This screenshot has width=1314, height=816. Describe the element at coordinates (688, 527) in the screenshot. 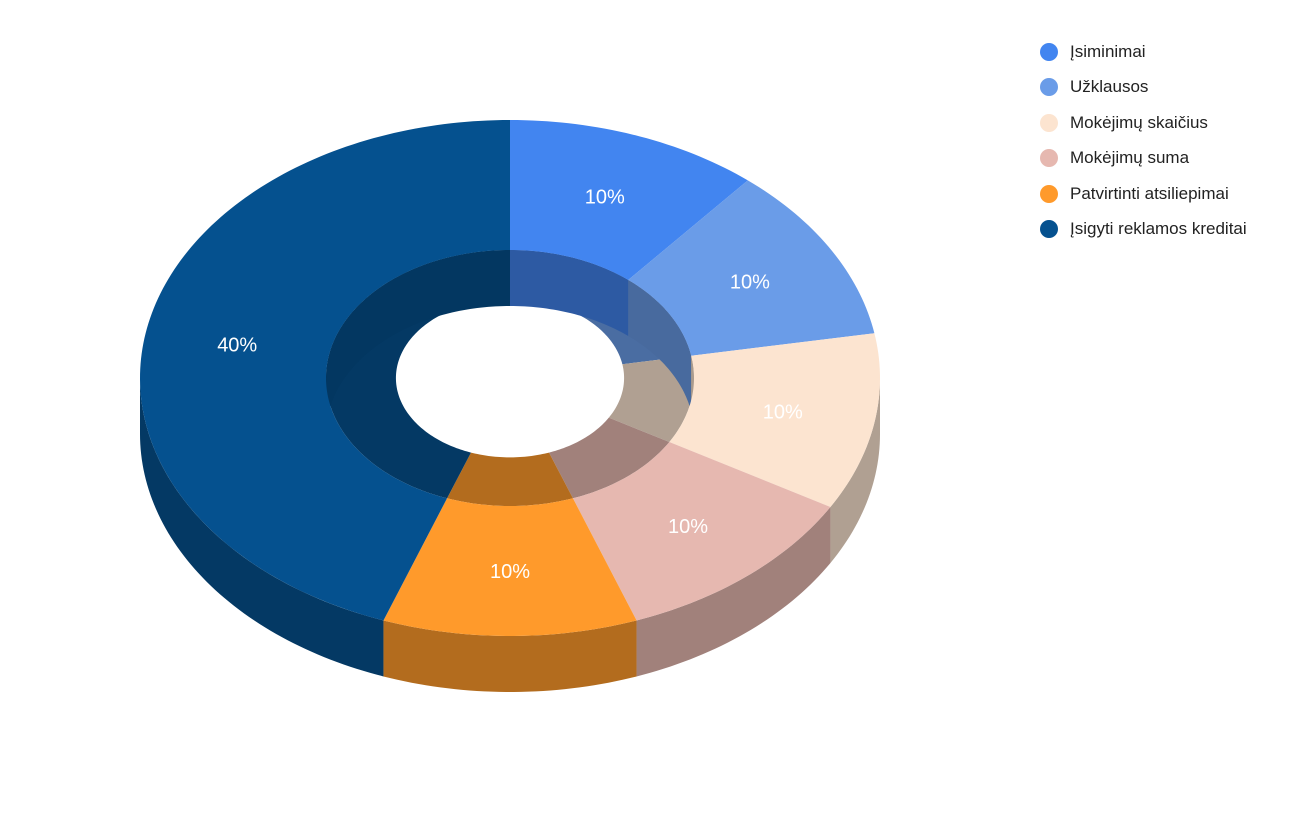

I see `slice-label-3: 10%` at that location.